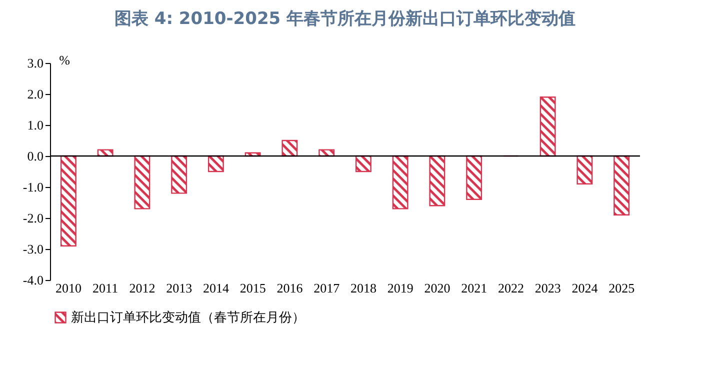 The image size is (724, 384). What do you see at coordinates (216, 288) in the screenshot?
I see `x-tick-label: 2014` at bounding box center [216, 288].